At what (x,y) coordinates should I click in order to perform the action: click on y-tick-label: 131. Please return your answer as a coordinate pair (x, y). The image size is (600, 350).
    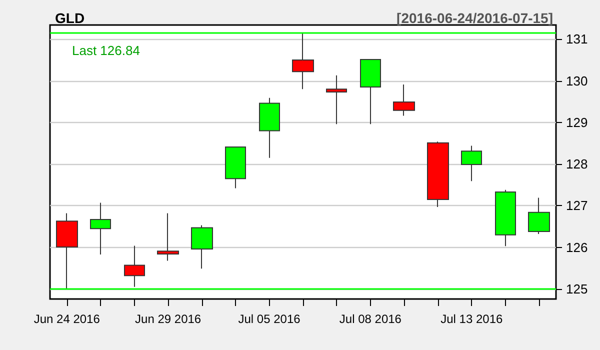
    Looking at the image, I should click on (577, 39).